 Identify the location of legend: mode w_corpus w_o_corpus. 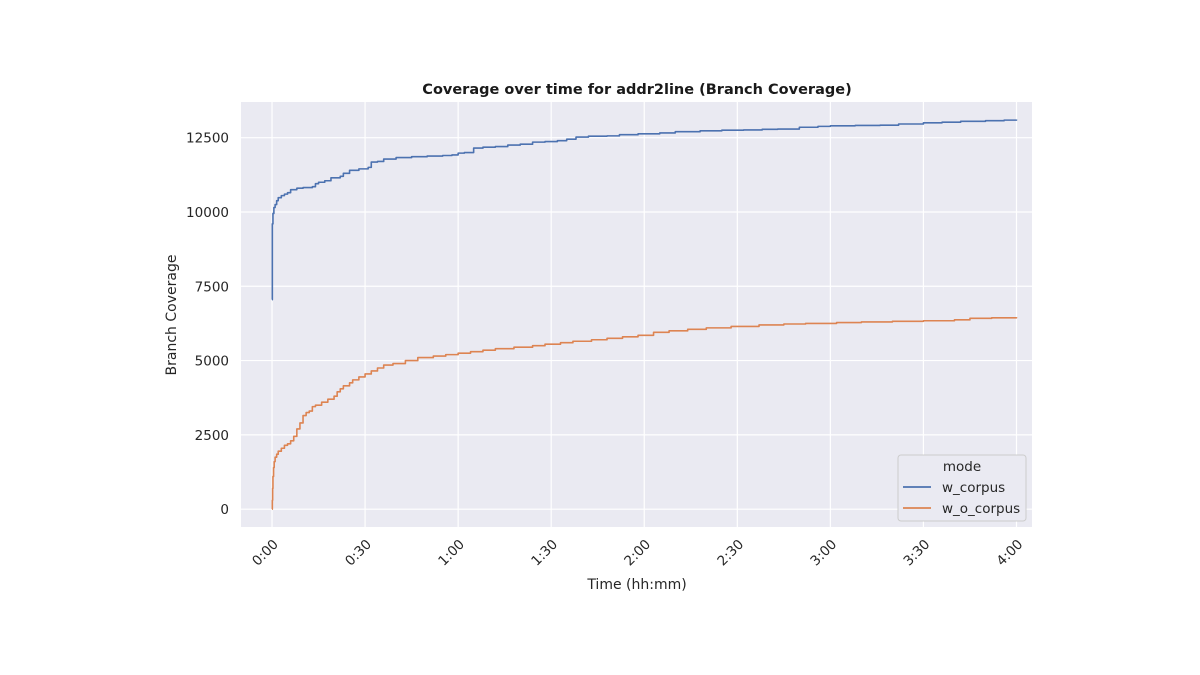
(962, 488).